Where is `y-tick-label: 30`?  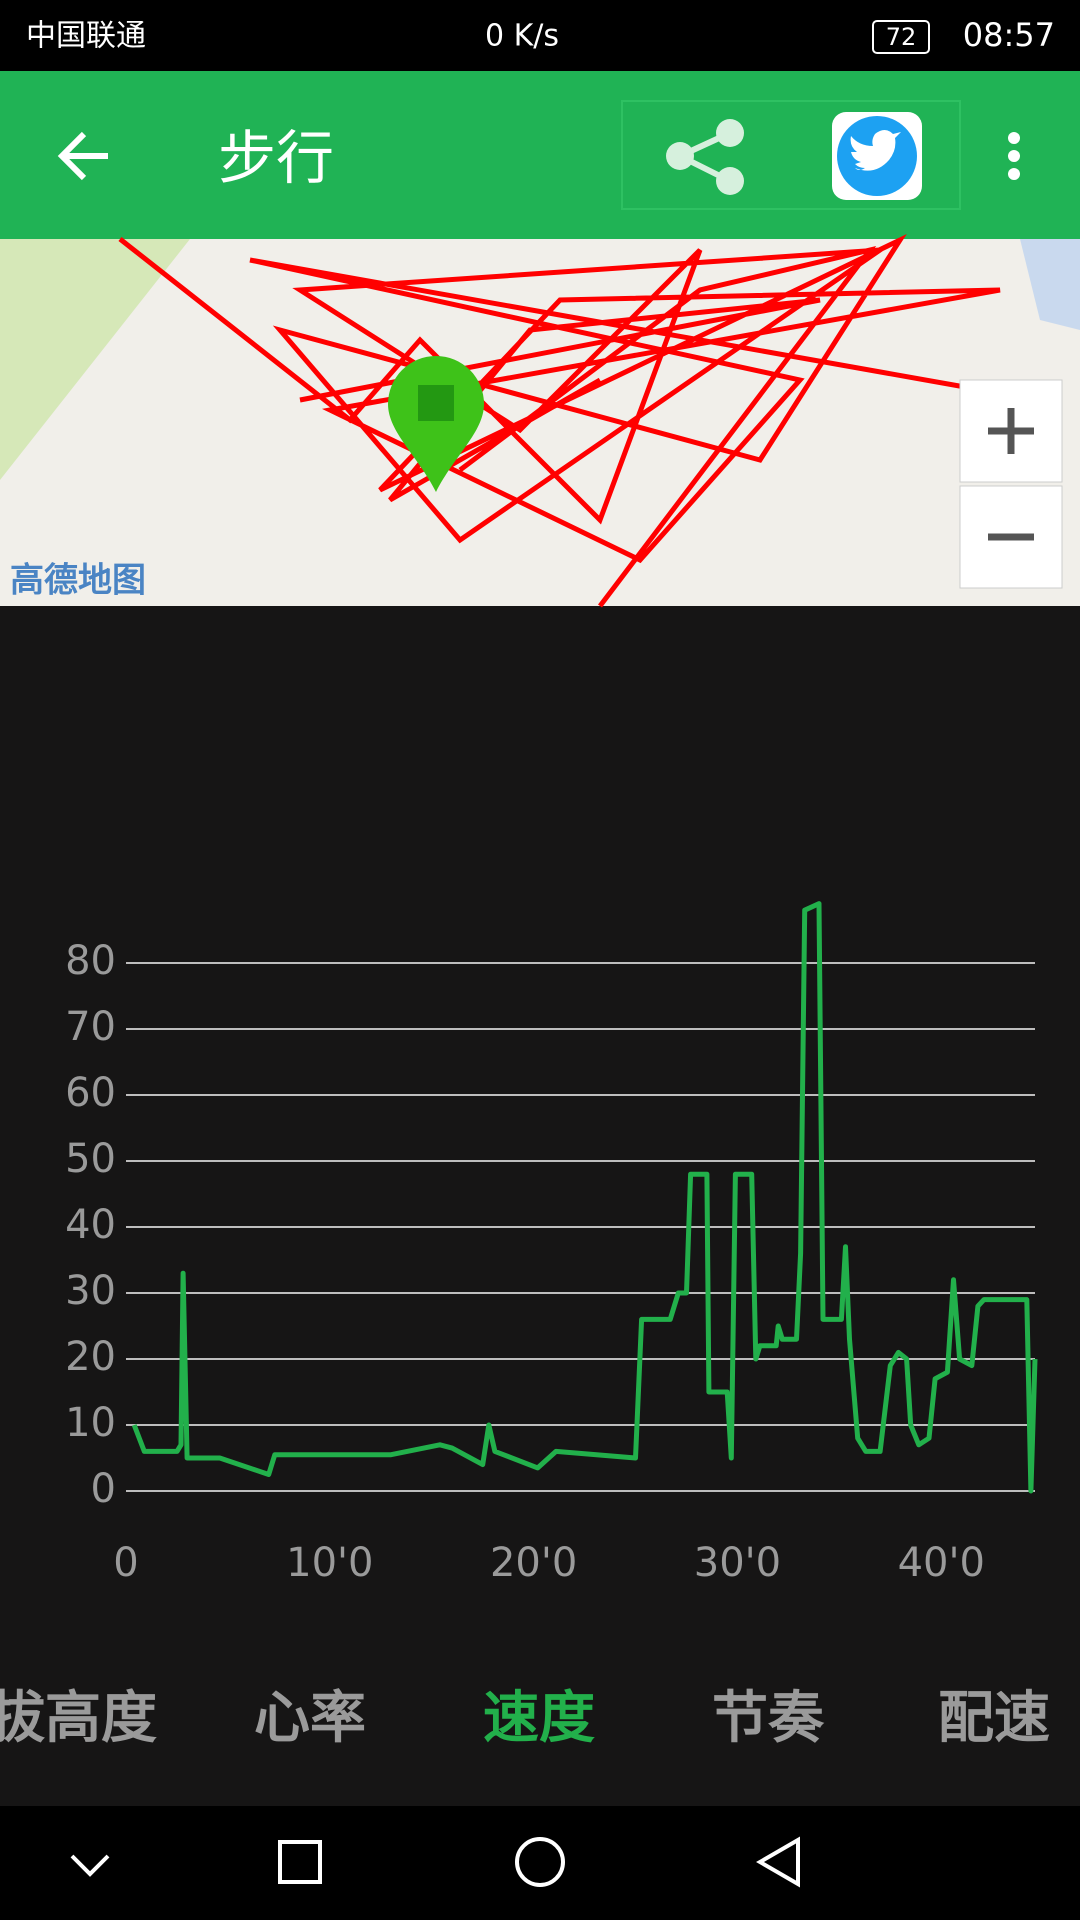 y-tick-label: 30 is located at coordinates (90, 1291).